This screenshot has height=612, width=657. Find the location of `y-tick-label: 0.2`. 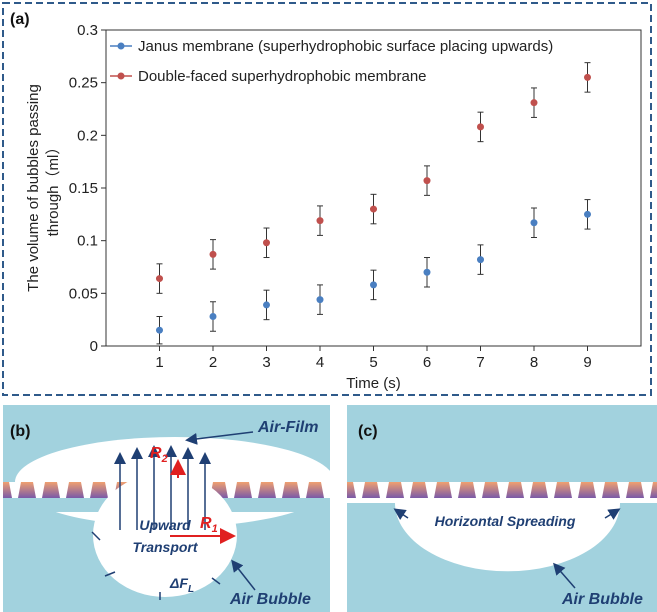

y-tick-label: 0.2 is located at coordinates (87, 135).